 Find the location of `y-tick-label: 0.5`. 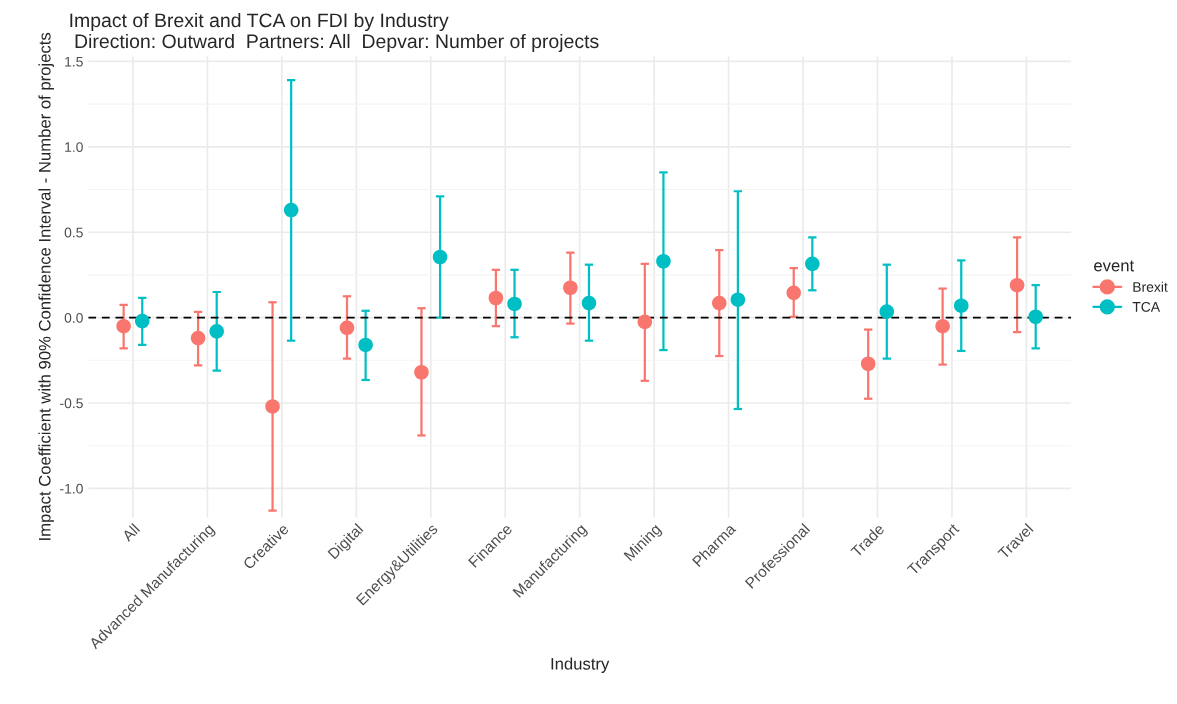

y-tick-label: 0.5 is located at coordinates (73, 232).